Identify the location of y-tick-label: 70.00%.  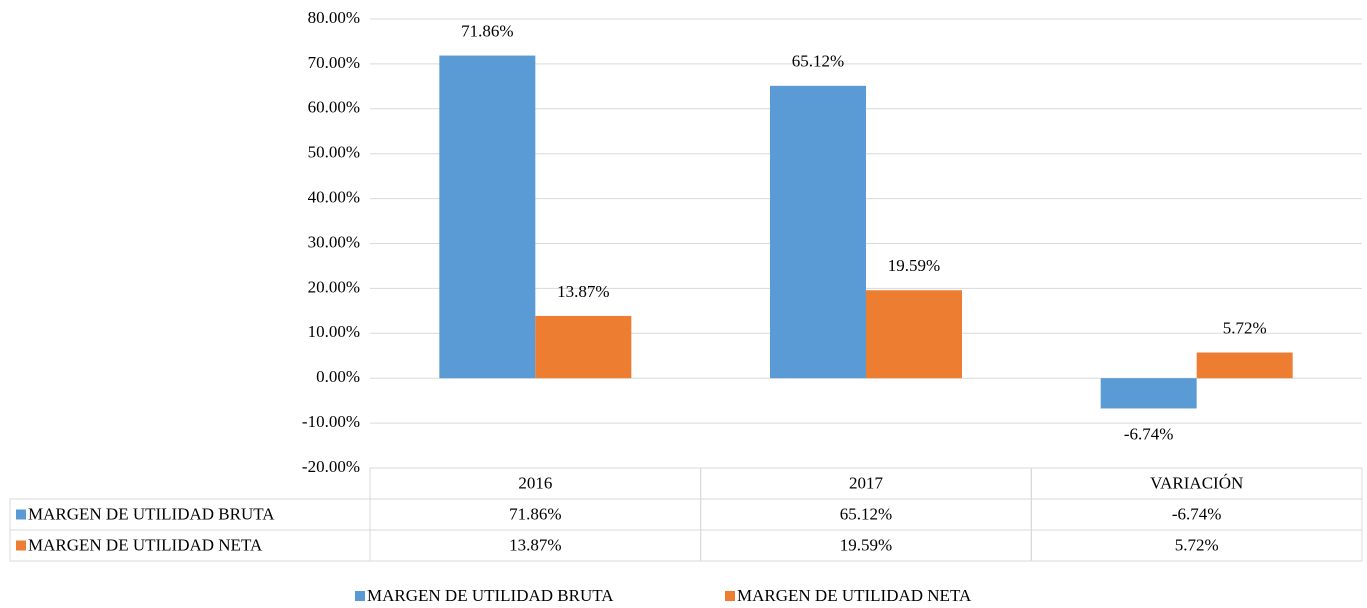
(334, 62).